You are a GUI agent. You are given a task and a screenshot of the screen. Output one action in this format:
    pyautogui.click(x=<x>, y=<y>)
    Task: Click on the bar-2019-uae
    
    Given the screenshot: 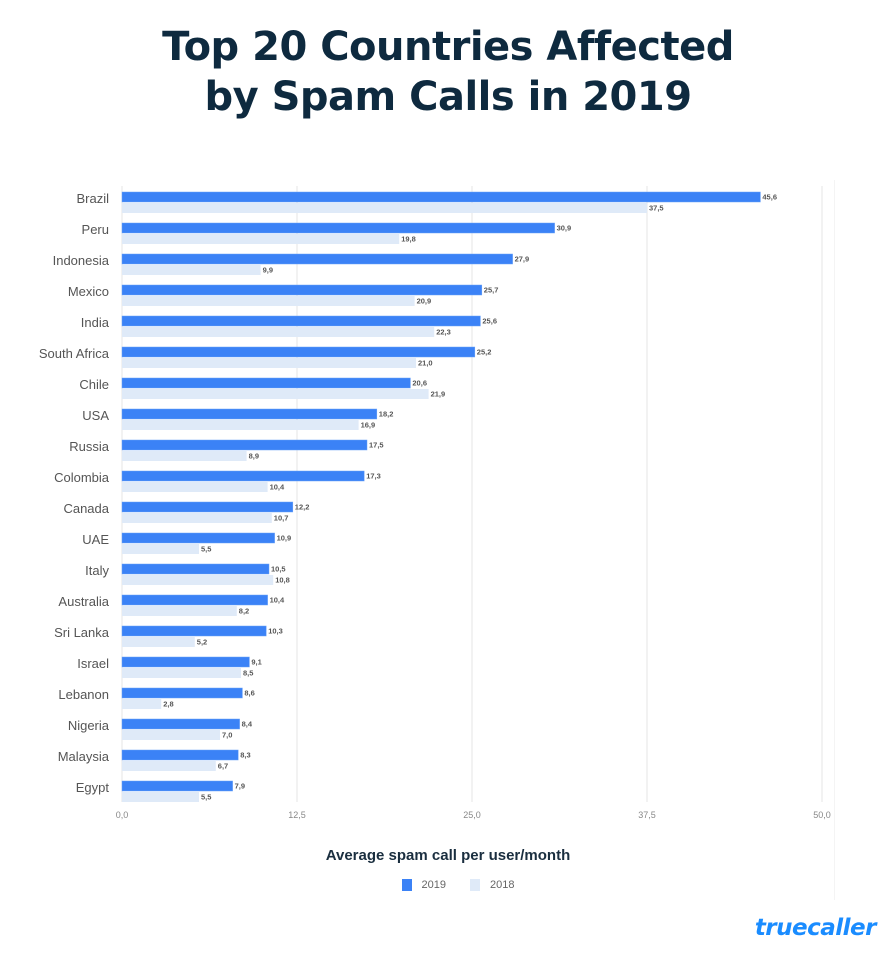 What is the action you would take?
    pyautogui.click(x=198, y=538)
    